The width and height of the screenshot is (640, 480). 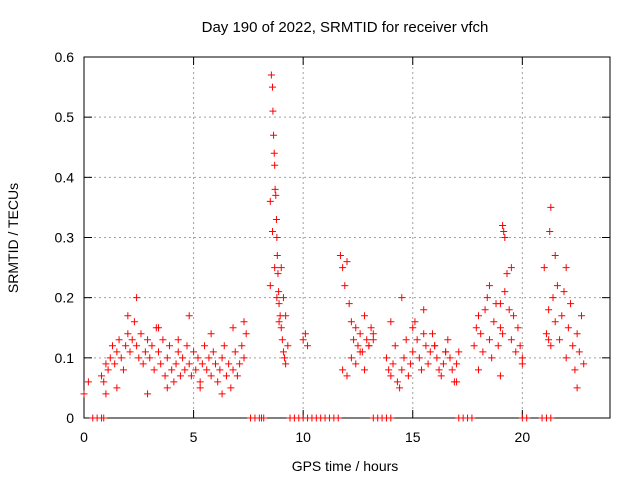 I want to click on y-tick-label: 0.5, so click(x=65, y=117).